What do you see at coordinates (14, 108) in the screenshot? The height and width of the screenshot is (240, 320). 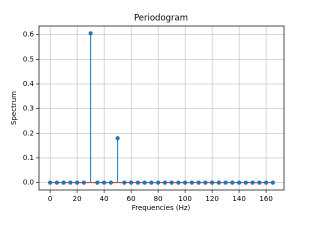 I see `y-axis-label: Spectrum` at bounding box center [14, 108].